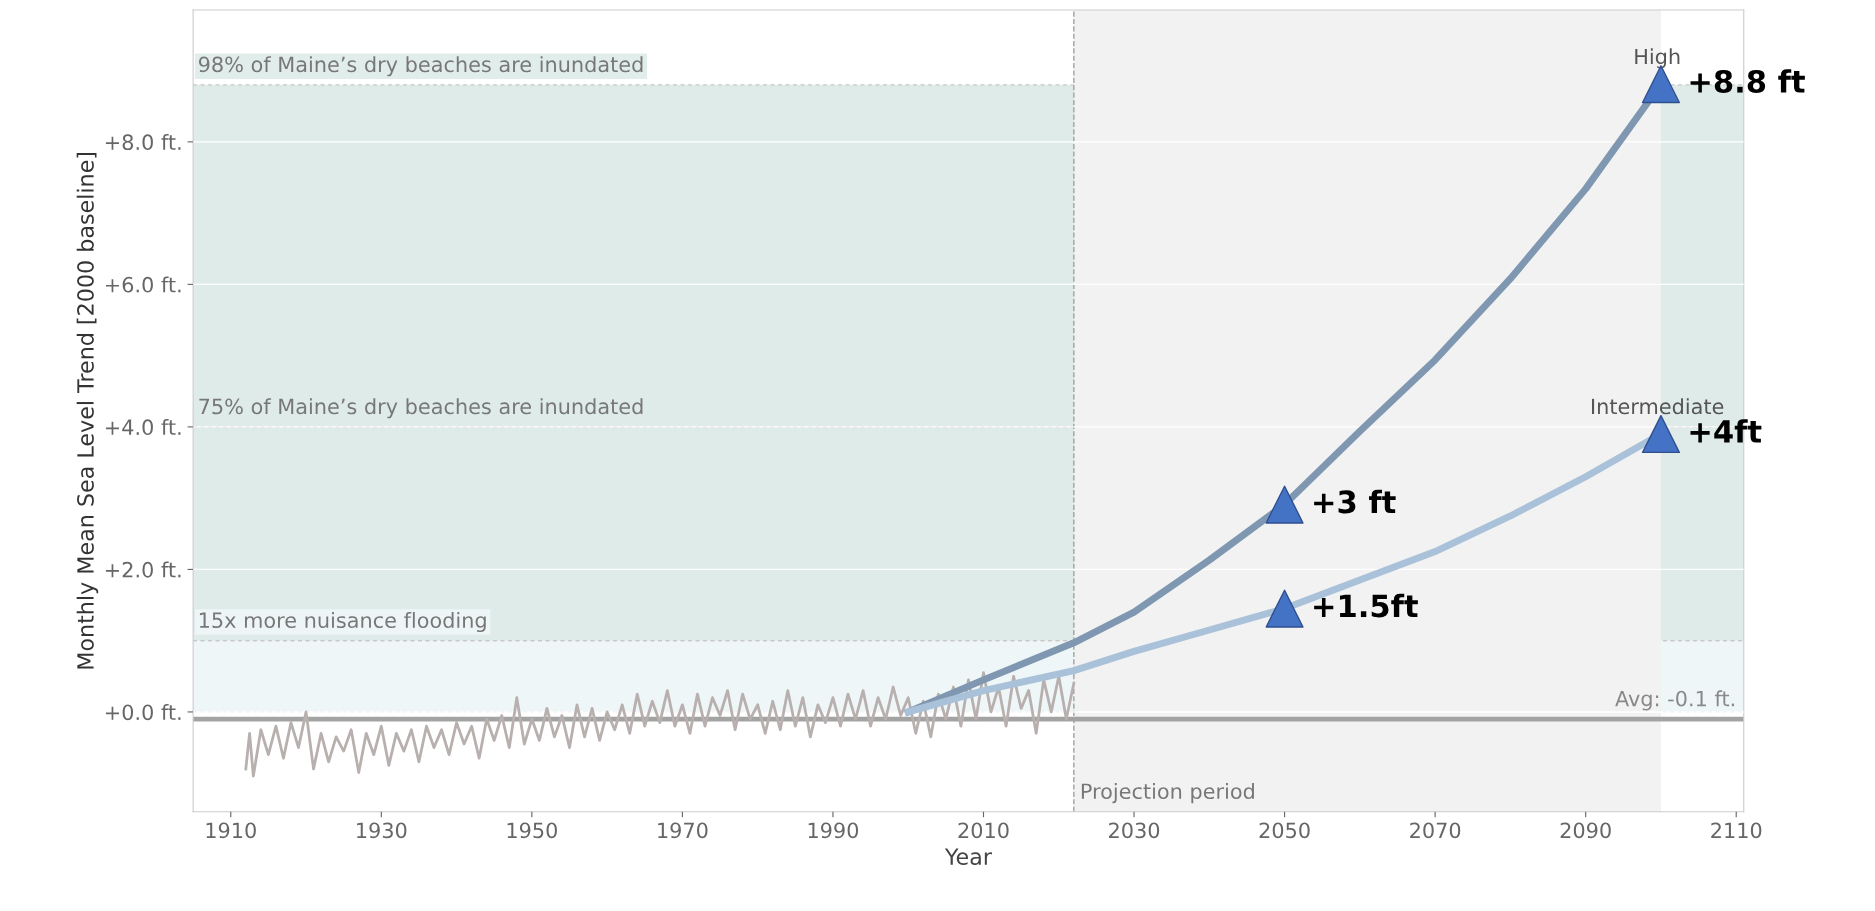 Image resolution: width=1875 pixels, height=911 pixels. What do you see at coordinates (420, 66) in the screenshot?
I see `band-label: 98% of Maine’s dry beaches are inundated` at bounding box center [420, 66].